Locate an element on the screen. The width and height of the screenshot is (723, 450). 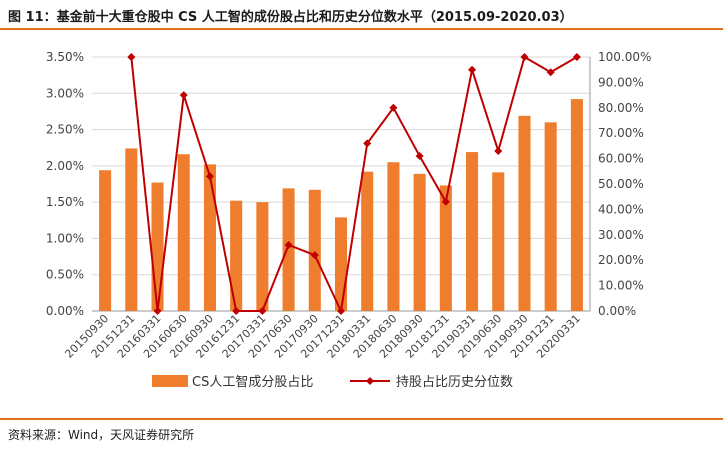
right-tick-label: 30.00% is located at coordinates (621, 235).